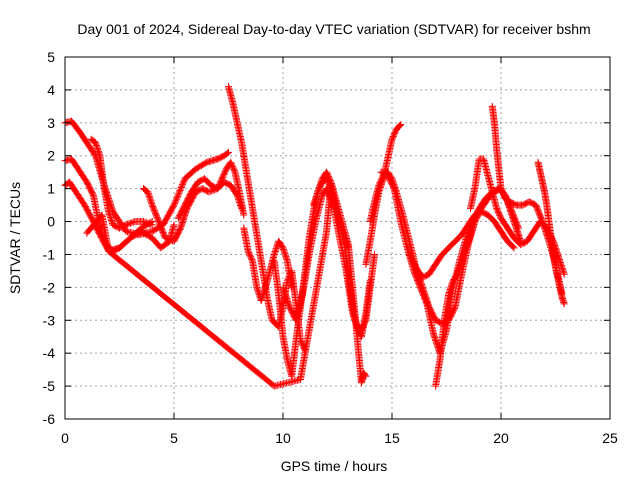 The image size is (640, 485). Describe the element at coordinates (51, 189) in the screenshot. I see `y-tick-label: 1` at that location.